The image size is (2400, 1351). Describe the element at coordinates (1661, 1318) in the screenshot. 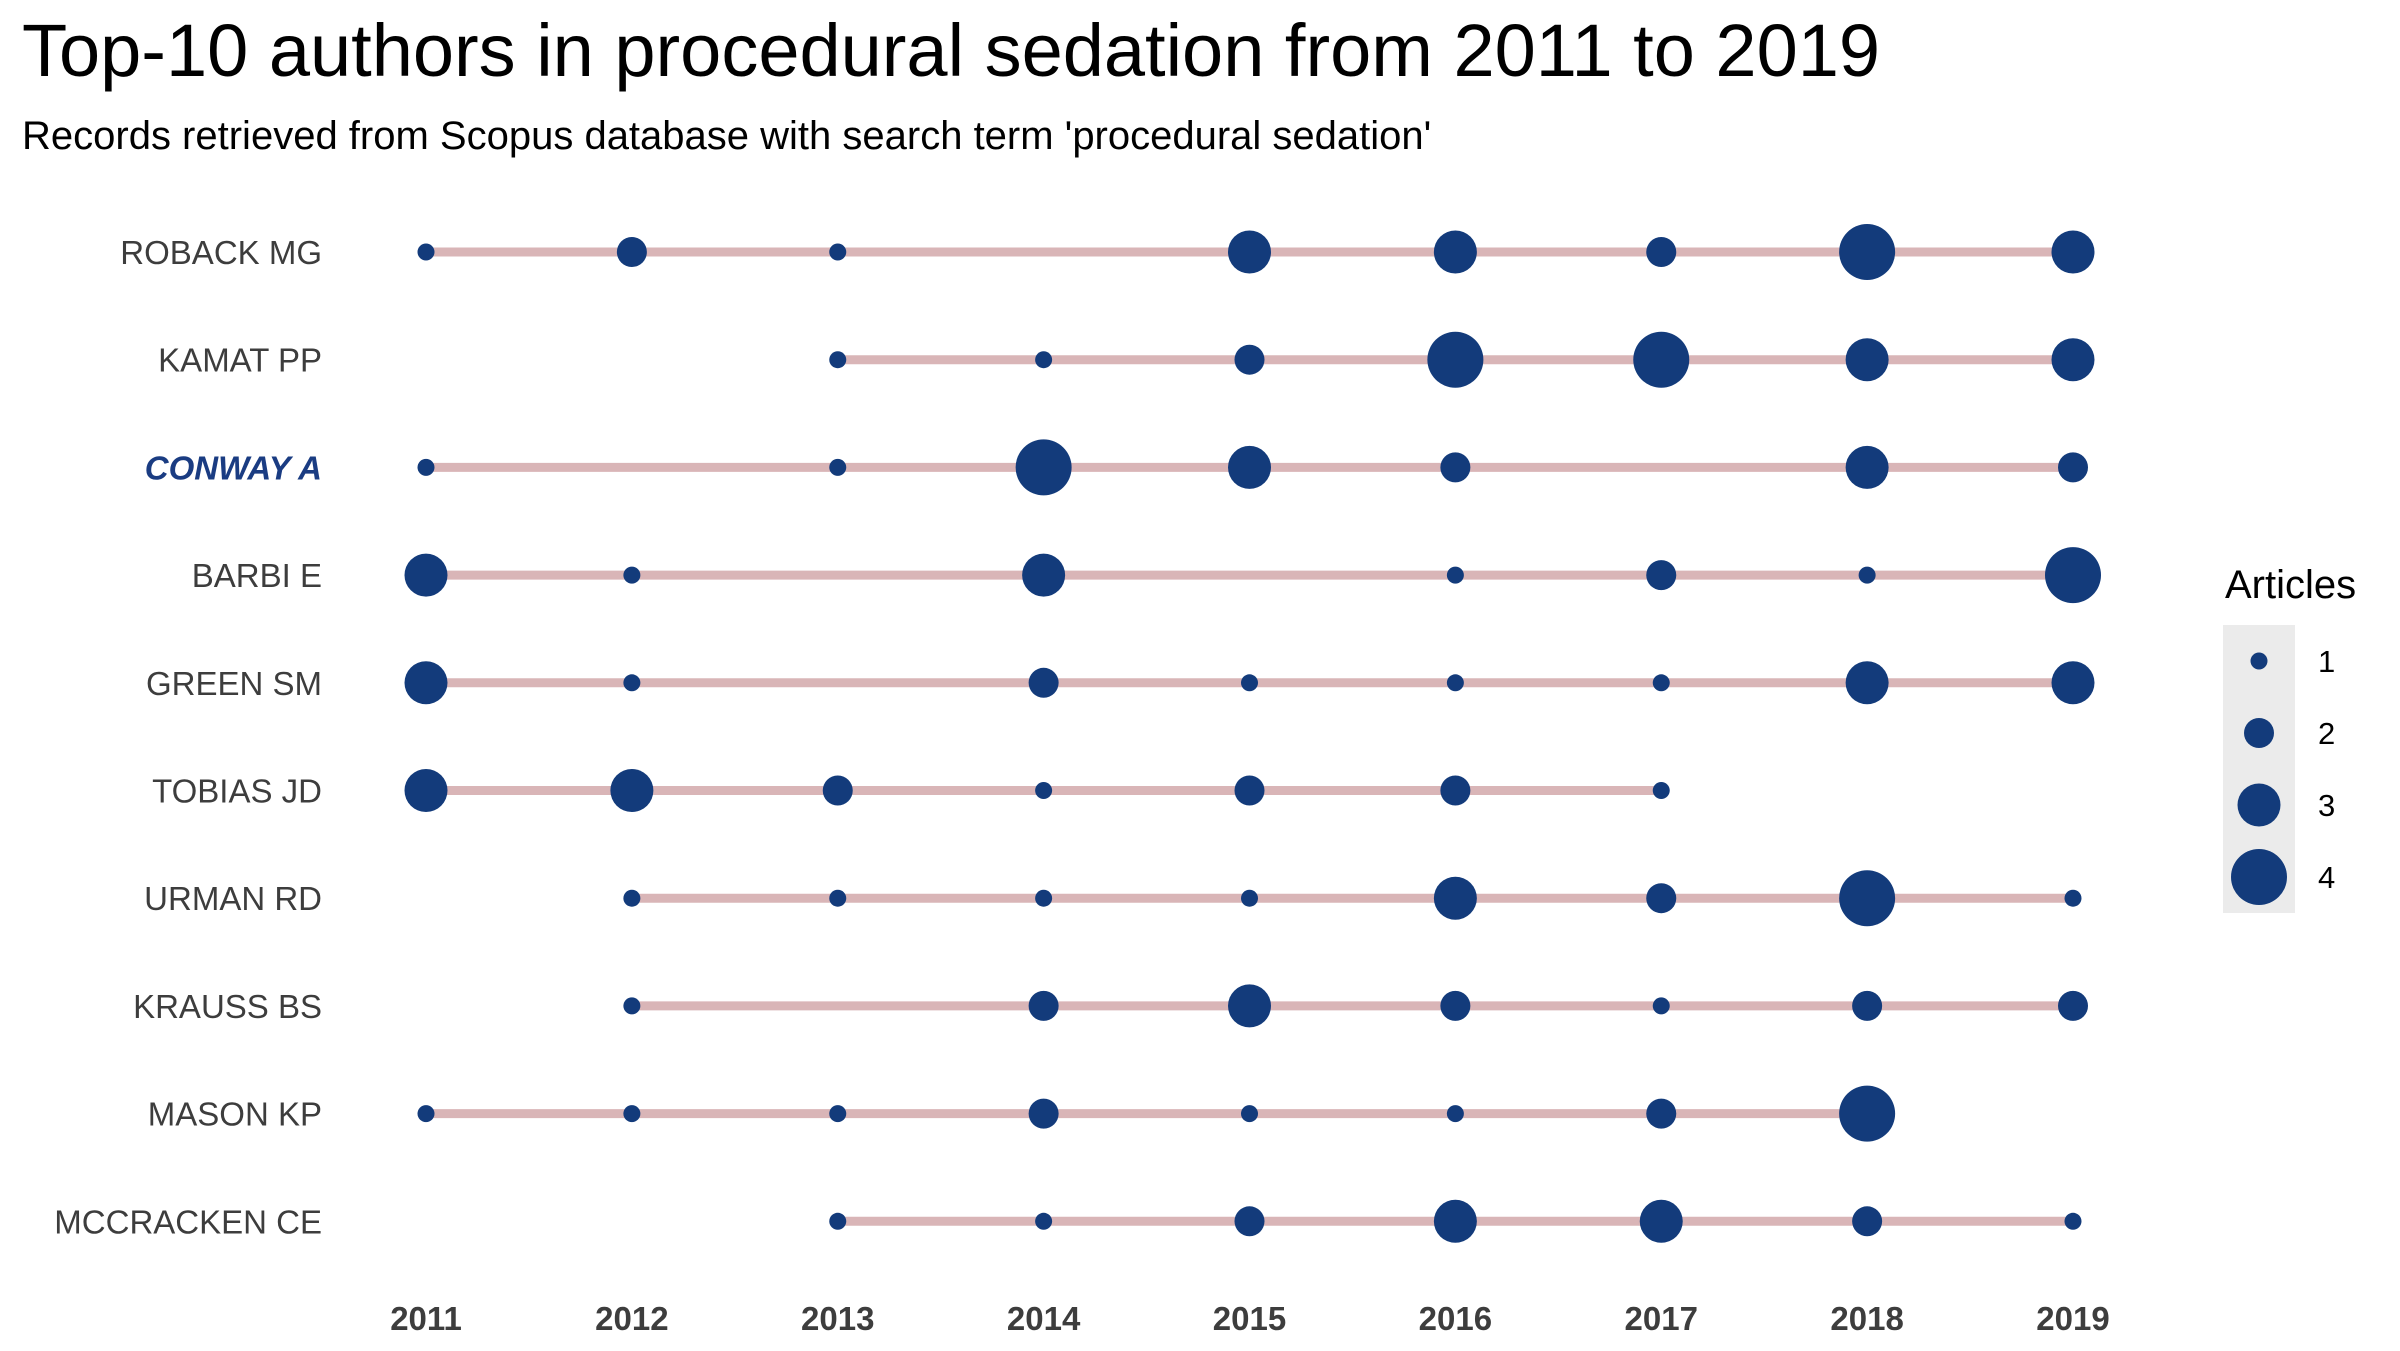

I see `x-tick-label: 2017` at that location.